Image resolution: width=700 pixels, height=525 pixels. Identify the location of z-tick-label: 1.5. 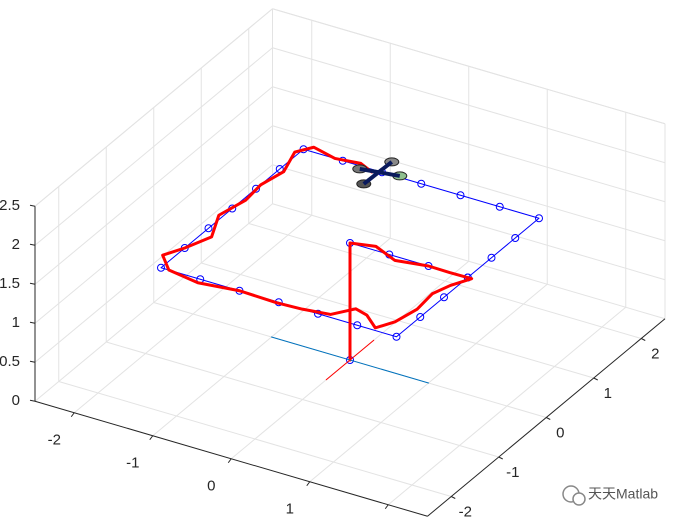
(10, 283).